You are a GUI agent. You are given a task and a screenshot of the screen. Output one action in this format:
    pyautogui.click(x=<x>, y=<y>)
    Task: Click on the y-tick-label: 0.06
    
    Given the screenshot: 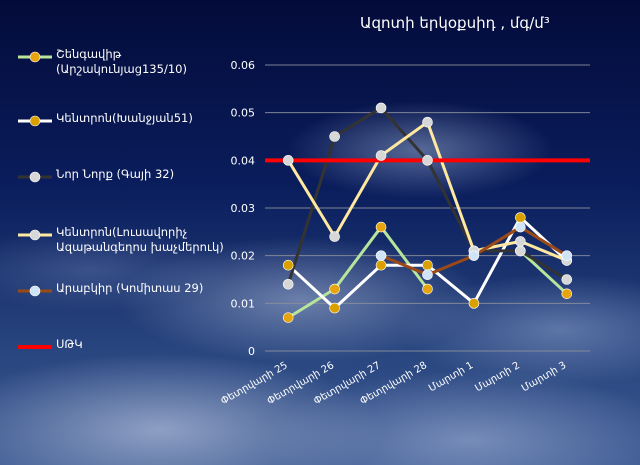 What is the action you would take?
    pyautogui.click(x=243, y=65)
    